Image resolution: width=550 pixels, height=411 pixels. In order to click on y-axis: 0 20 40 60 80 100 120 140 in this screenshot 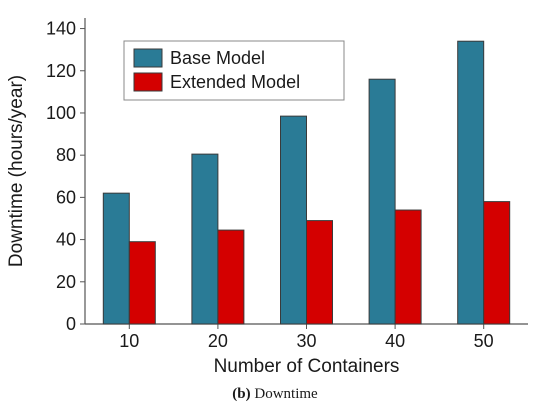, I will do `click(66, 176)`.